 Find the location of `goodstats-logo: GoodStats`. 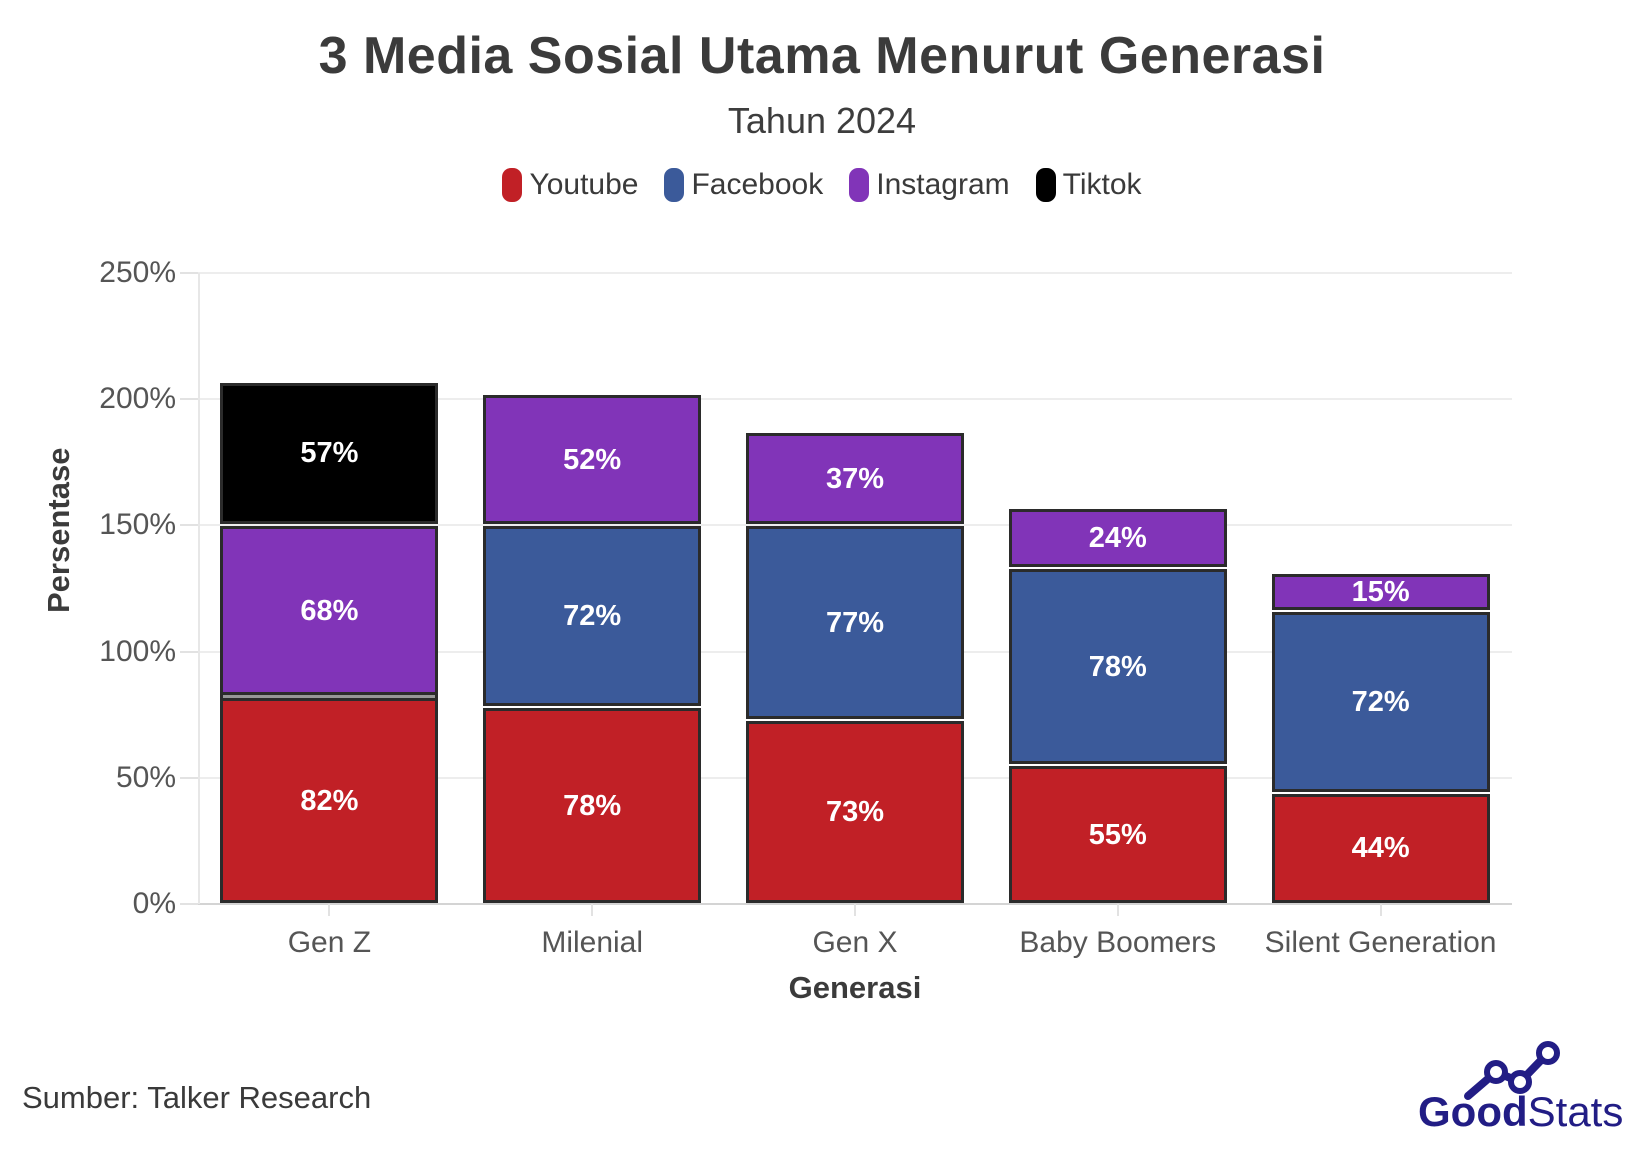

goodstats-logo: GoodStats is located at coordinates (1525, 1088).